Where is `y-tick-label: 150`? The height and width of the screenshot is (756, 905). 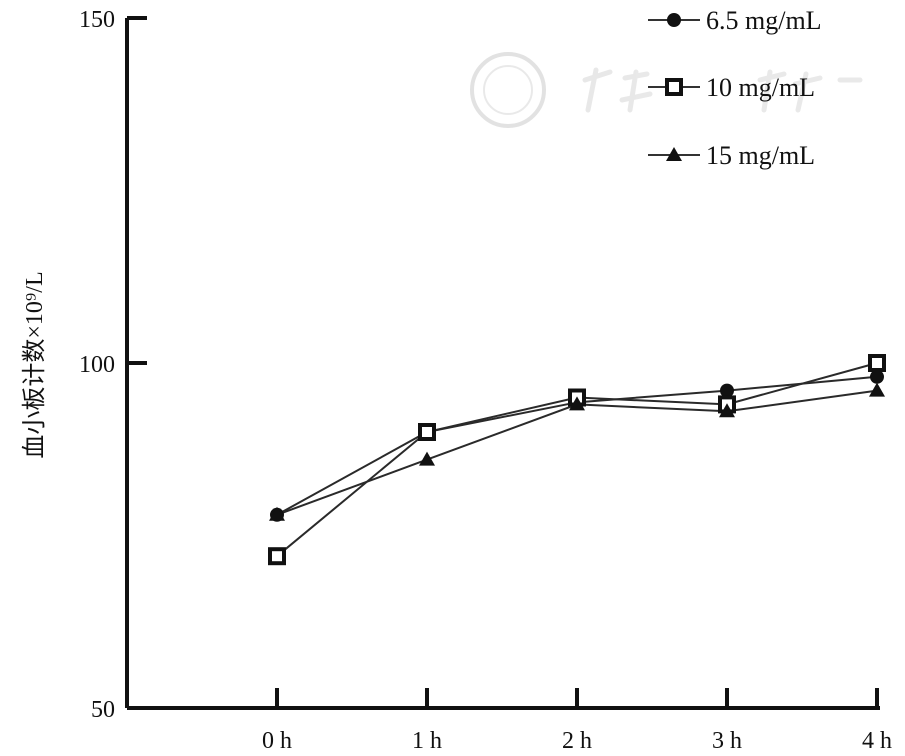
y-tick-label: 150 is located at coordinates (97, 20).